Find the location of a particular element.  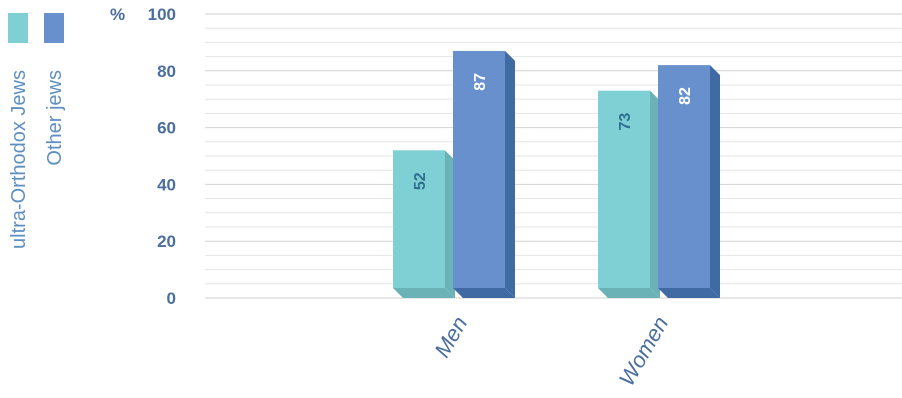

category-label: Women is located at coordinates (644, 351).